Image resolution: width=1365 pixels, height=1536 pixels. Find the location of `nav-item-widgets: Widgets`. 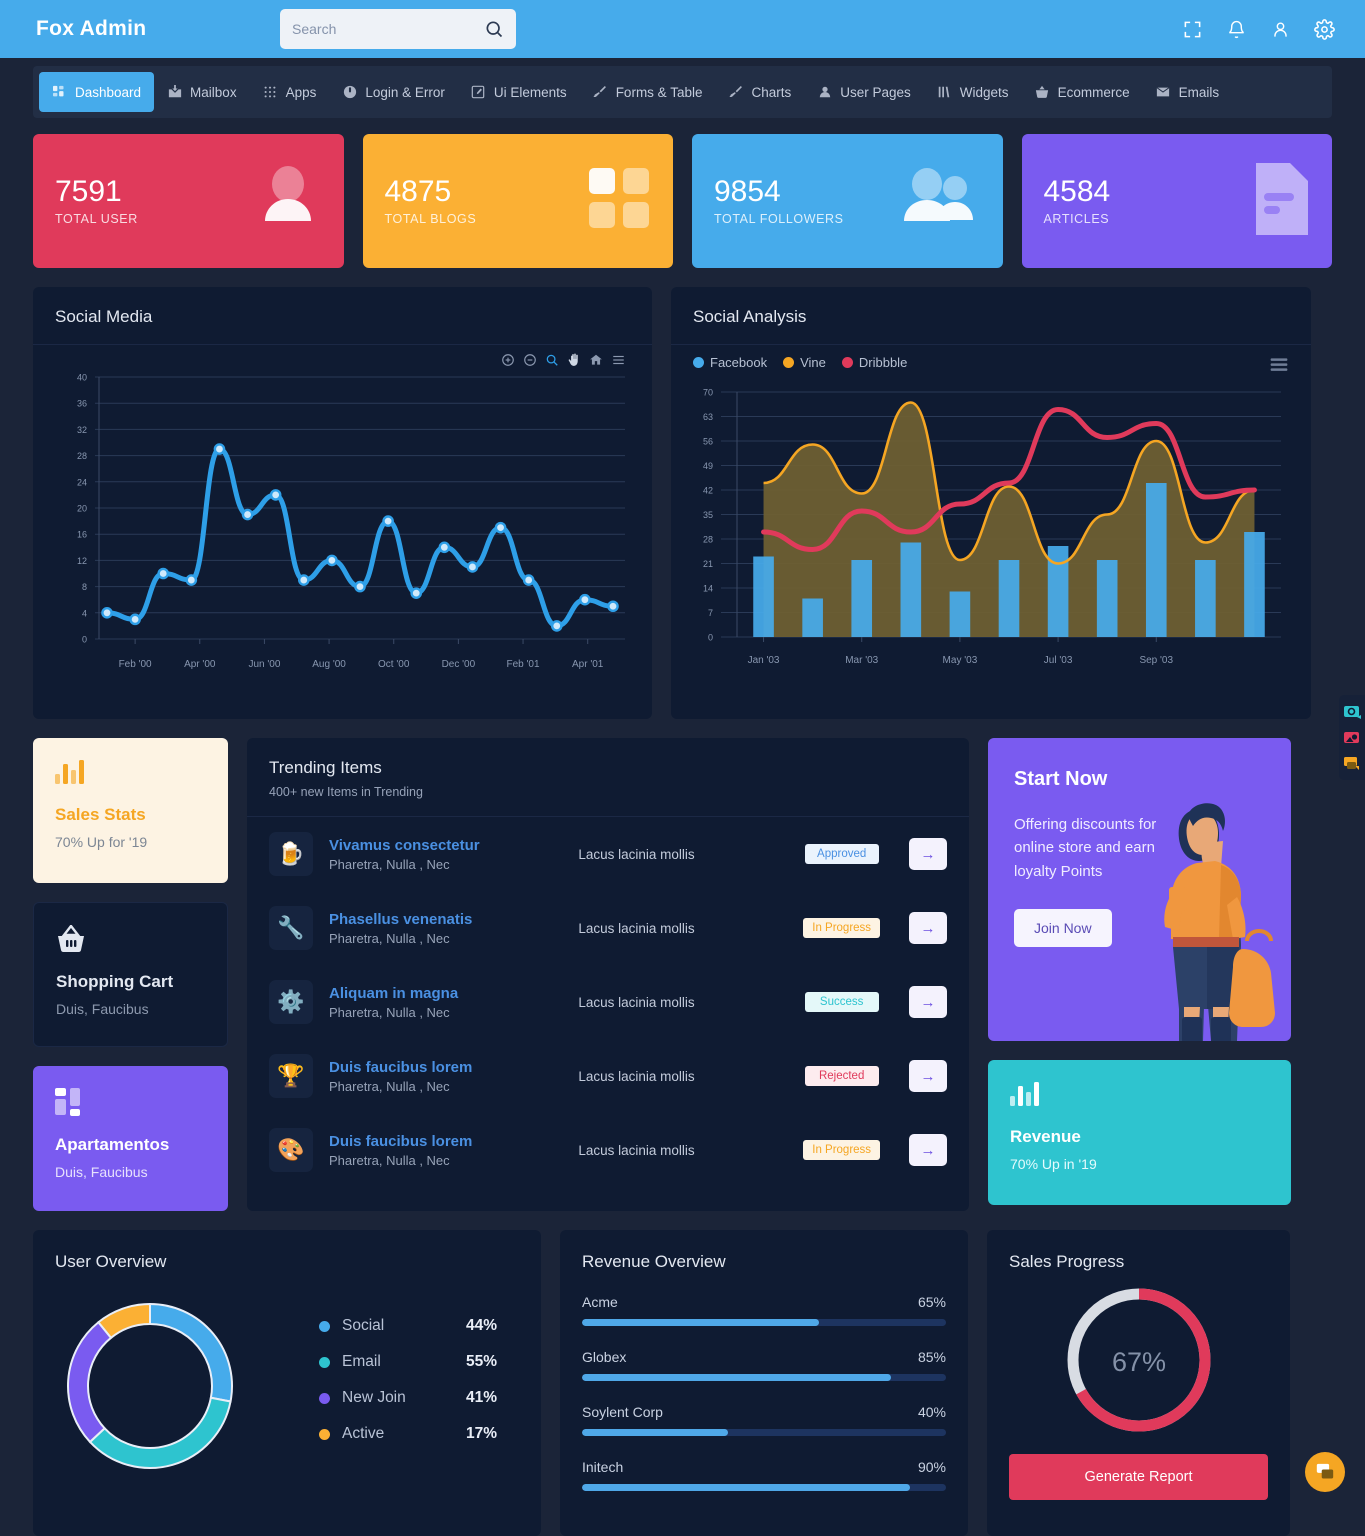

nav-item-widgets: Widgets is located at coordinates (973, 92).